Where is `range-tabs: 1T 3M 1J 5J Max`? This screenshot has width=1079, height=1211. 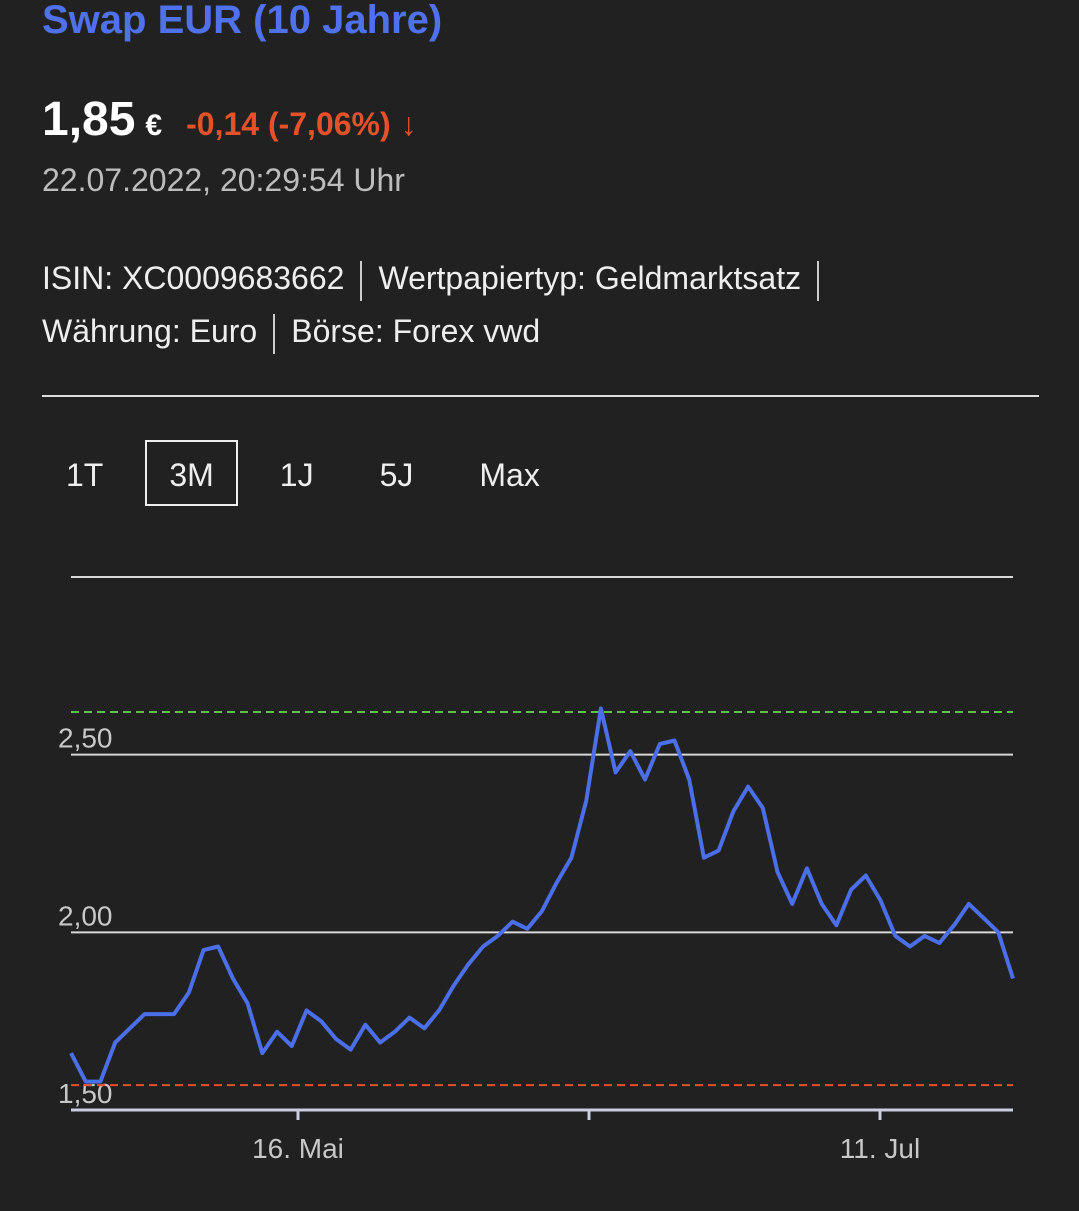
range-tabs: 1T 3M 1J 5J Max is located at coordinates (312, 473).